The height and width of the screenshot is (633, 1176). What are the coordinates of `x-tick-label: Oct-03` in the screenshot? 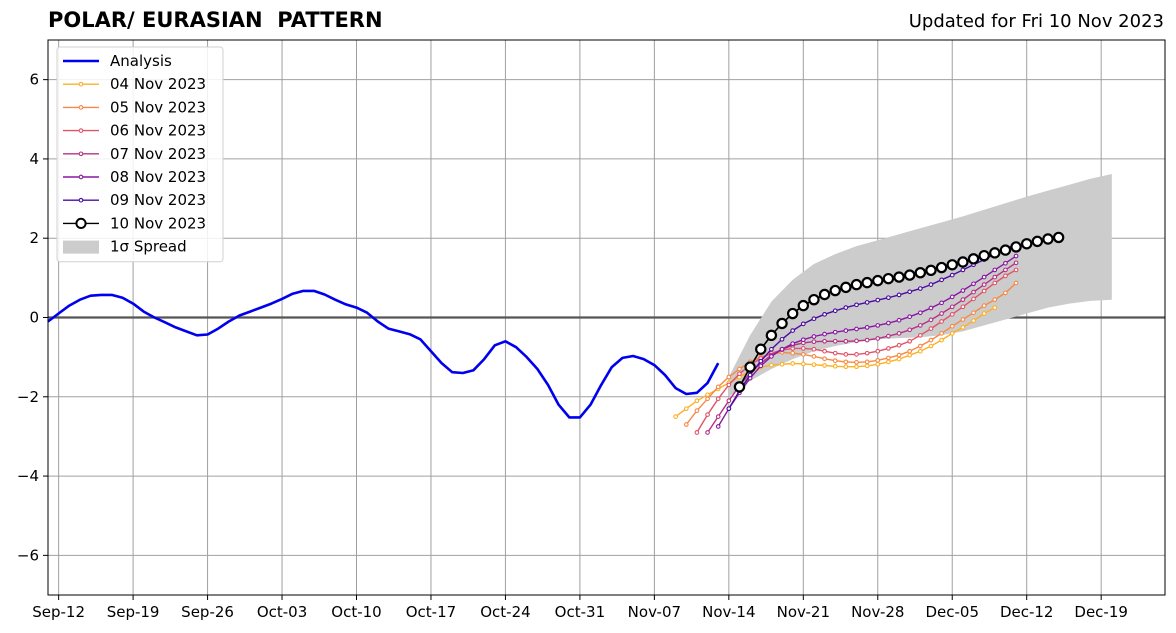 It's located at (282, 612).